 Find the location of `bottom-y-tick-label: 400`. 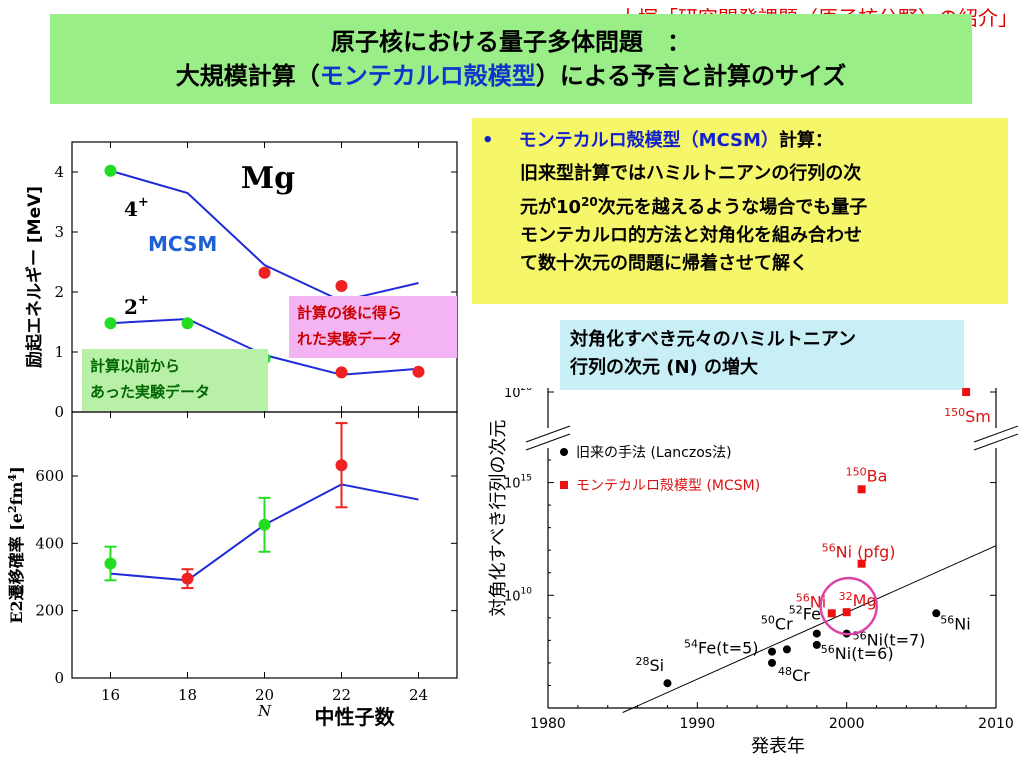

bottom-y-tick-label: 400 is located at coordinates (49, 543).